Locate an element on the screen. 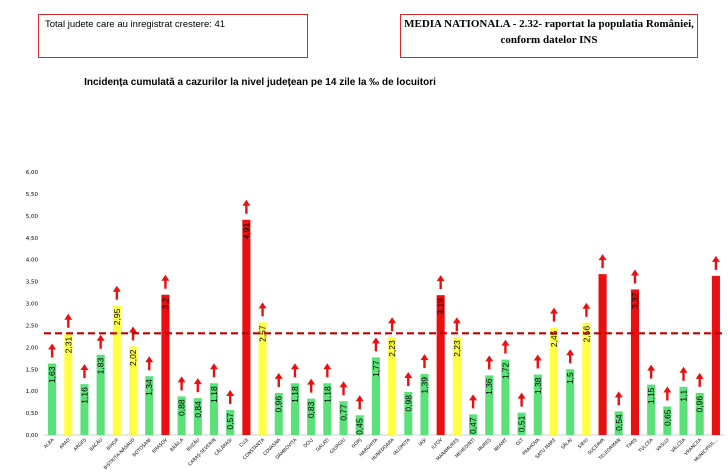 This screenshot has height=474, width=728. data-label: 1,36 is located at coordinates (489, 386).